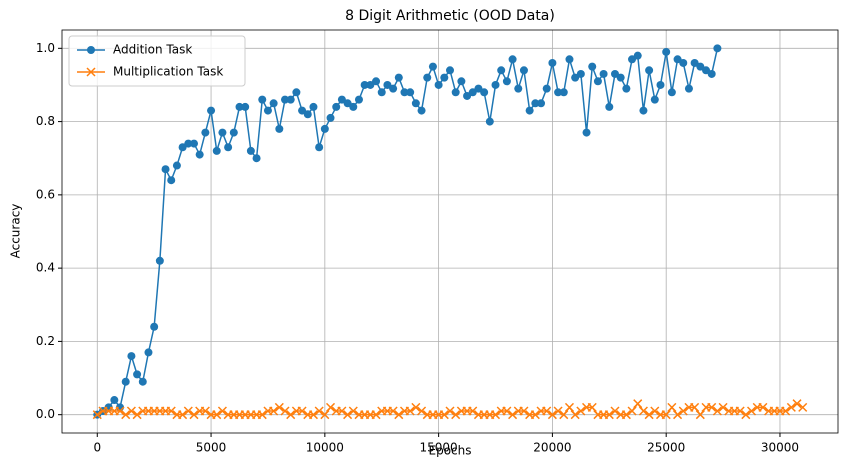 Image resolution: width=846 pixels, height=468 pixels. Describe the element at coordinates (45, 341) in the screenshot. I see `y-tick-label: 0.2` at that location.